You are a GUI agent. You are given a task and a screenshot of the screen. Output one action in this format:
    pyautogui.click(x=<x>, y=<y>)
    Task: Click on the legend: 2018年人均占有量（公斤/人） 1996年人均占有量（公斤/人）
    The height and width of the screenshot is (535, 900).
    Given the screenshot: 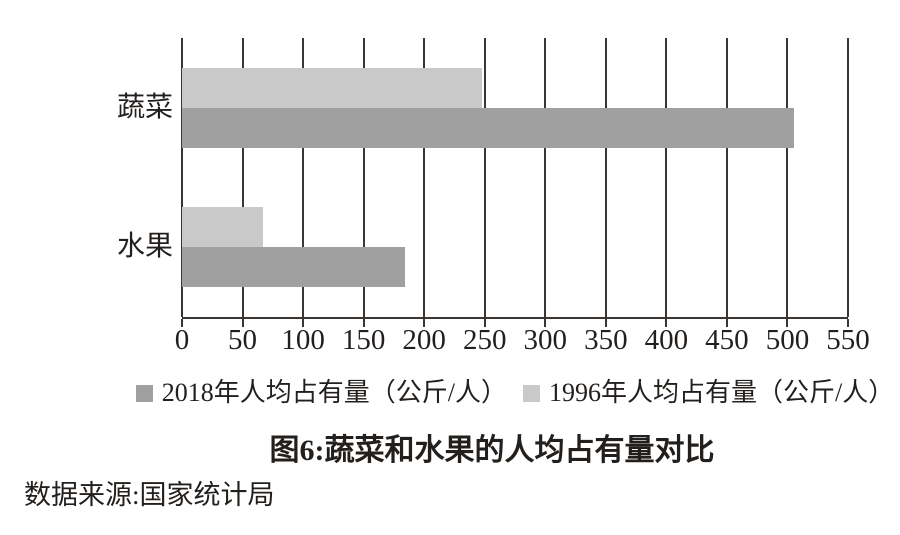 What is the action you would take?
    pyautogui.click(x=514, y=393)
    